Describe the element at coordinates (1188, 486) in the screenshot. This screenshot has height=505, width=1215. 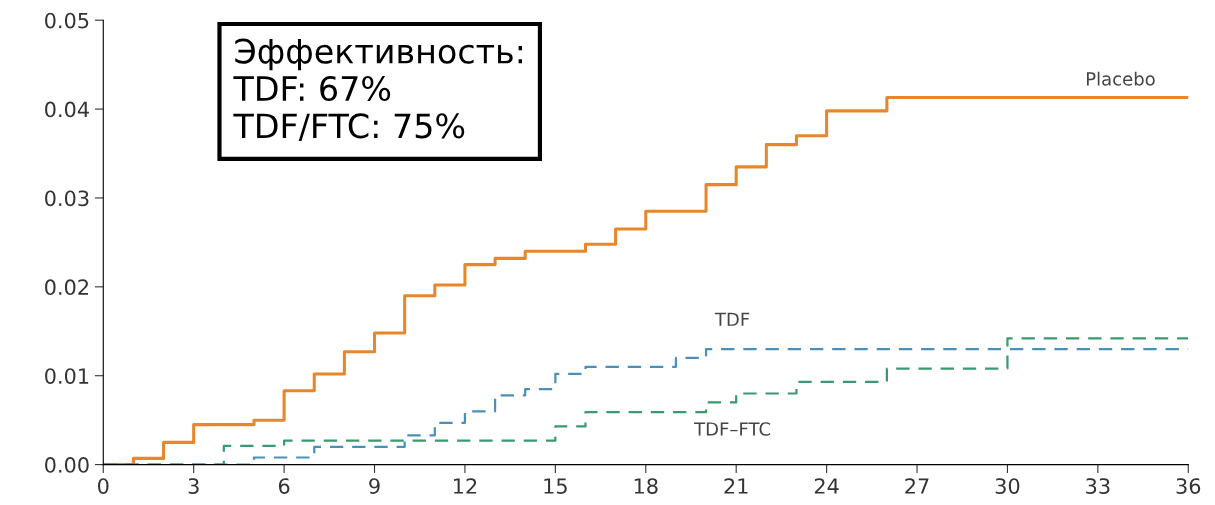
I see `x-tick-label: 36` at that location.